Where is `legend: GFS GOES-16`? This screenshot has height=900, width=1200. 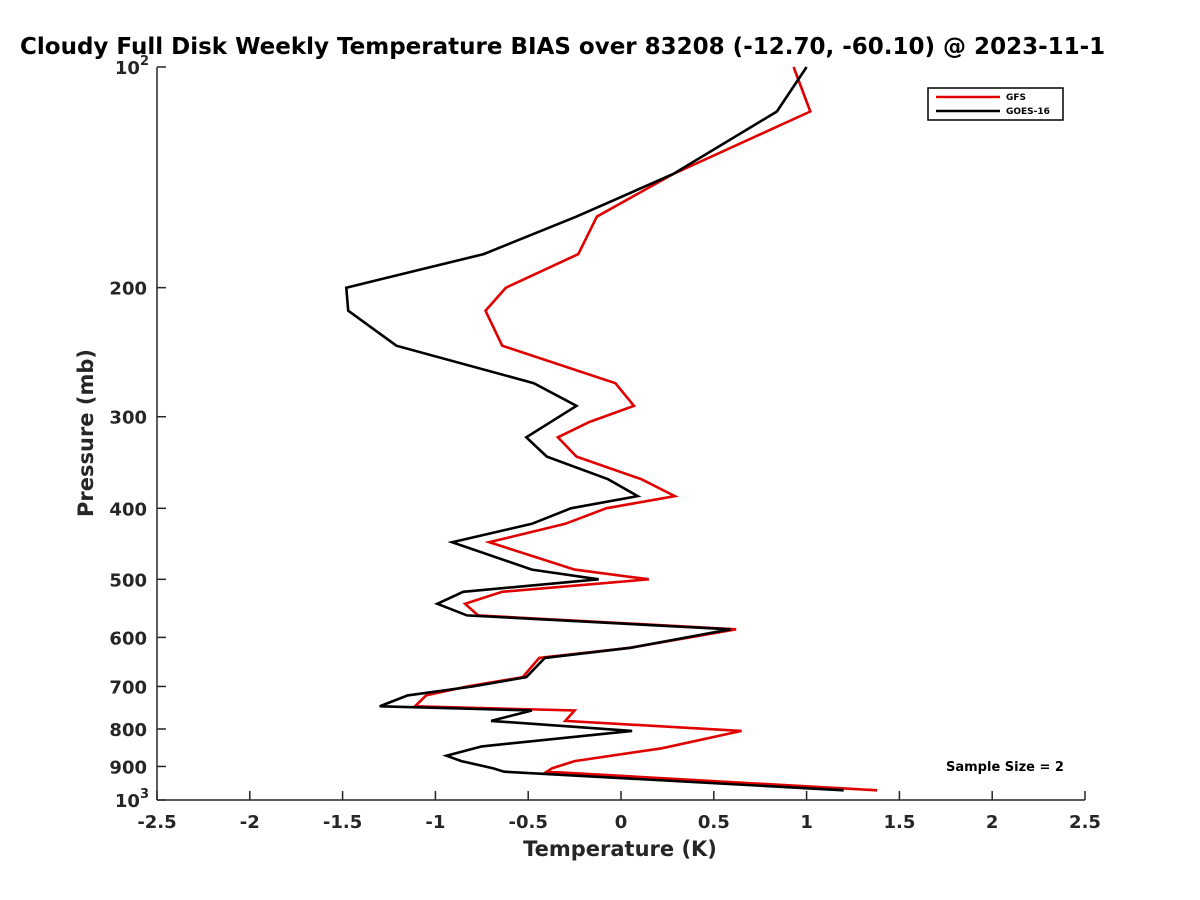
legend: GFS GOES-16 is located at coordinates (995, 104).